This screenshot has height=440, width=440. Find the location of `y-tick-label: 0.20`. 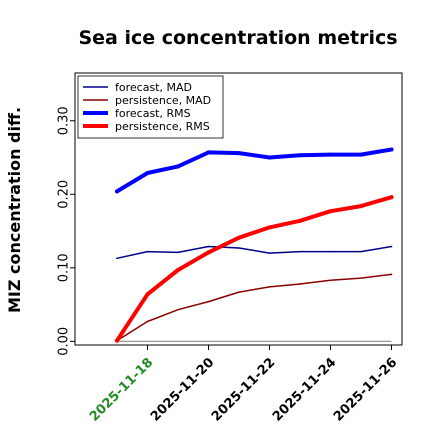

y-tick-label: 0.20 is located at coordinates (64, 194).